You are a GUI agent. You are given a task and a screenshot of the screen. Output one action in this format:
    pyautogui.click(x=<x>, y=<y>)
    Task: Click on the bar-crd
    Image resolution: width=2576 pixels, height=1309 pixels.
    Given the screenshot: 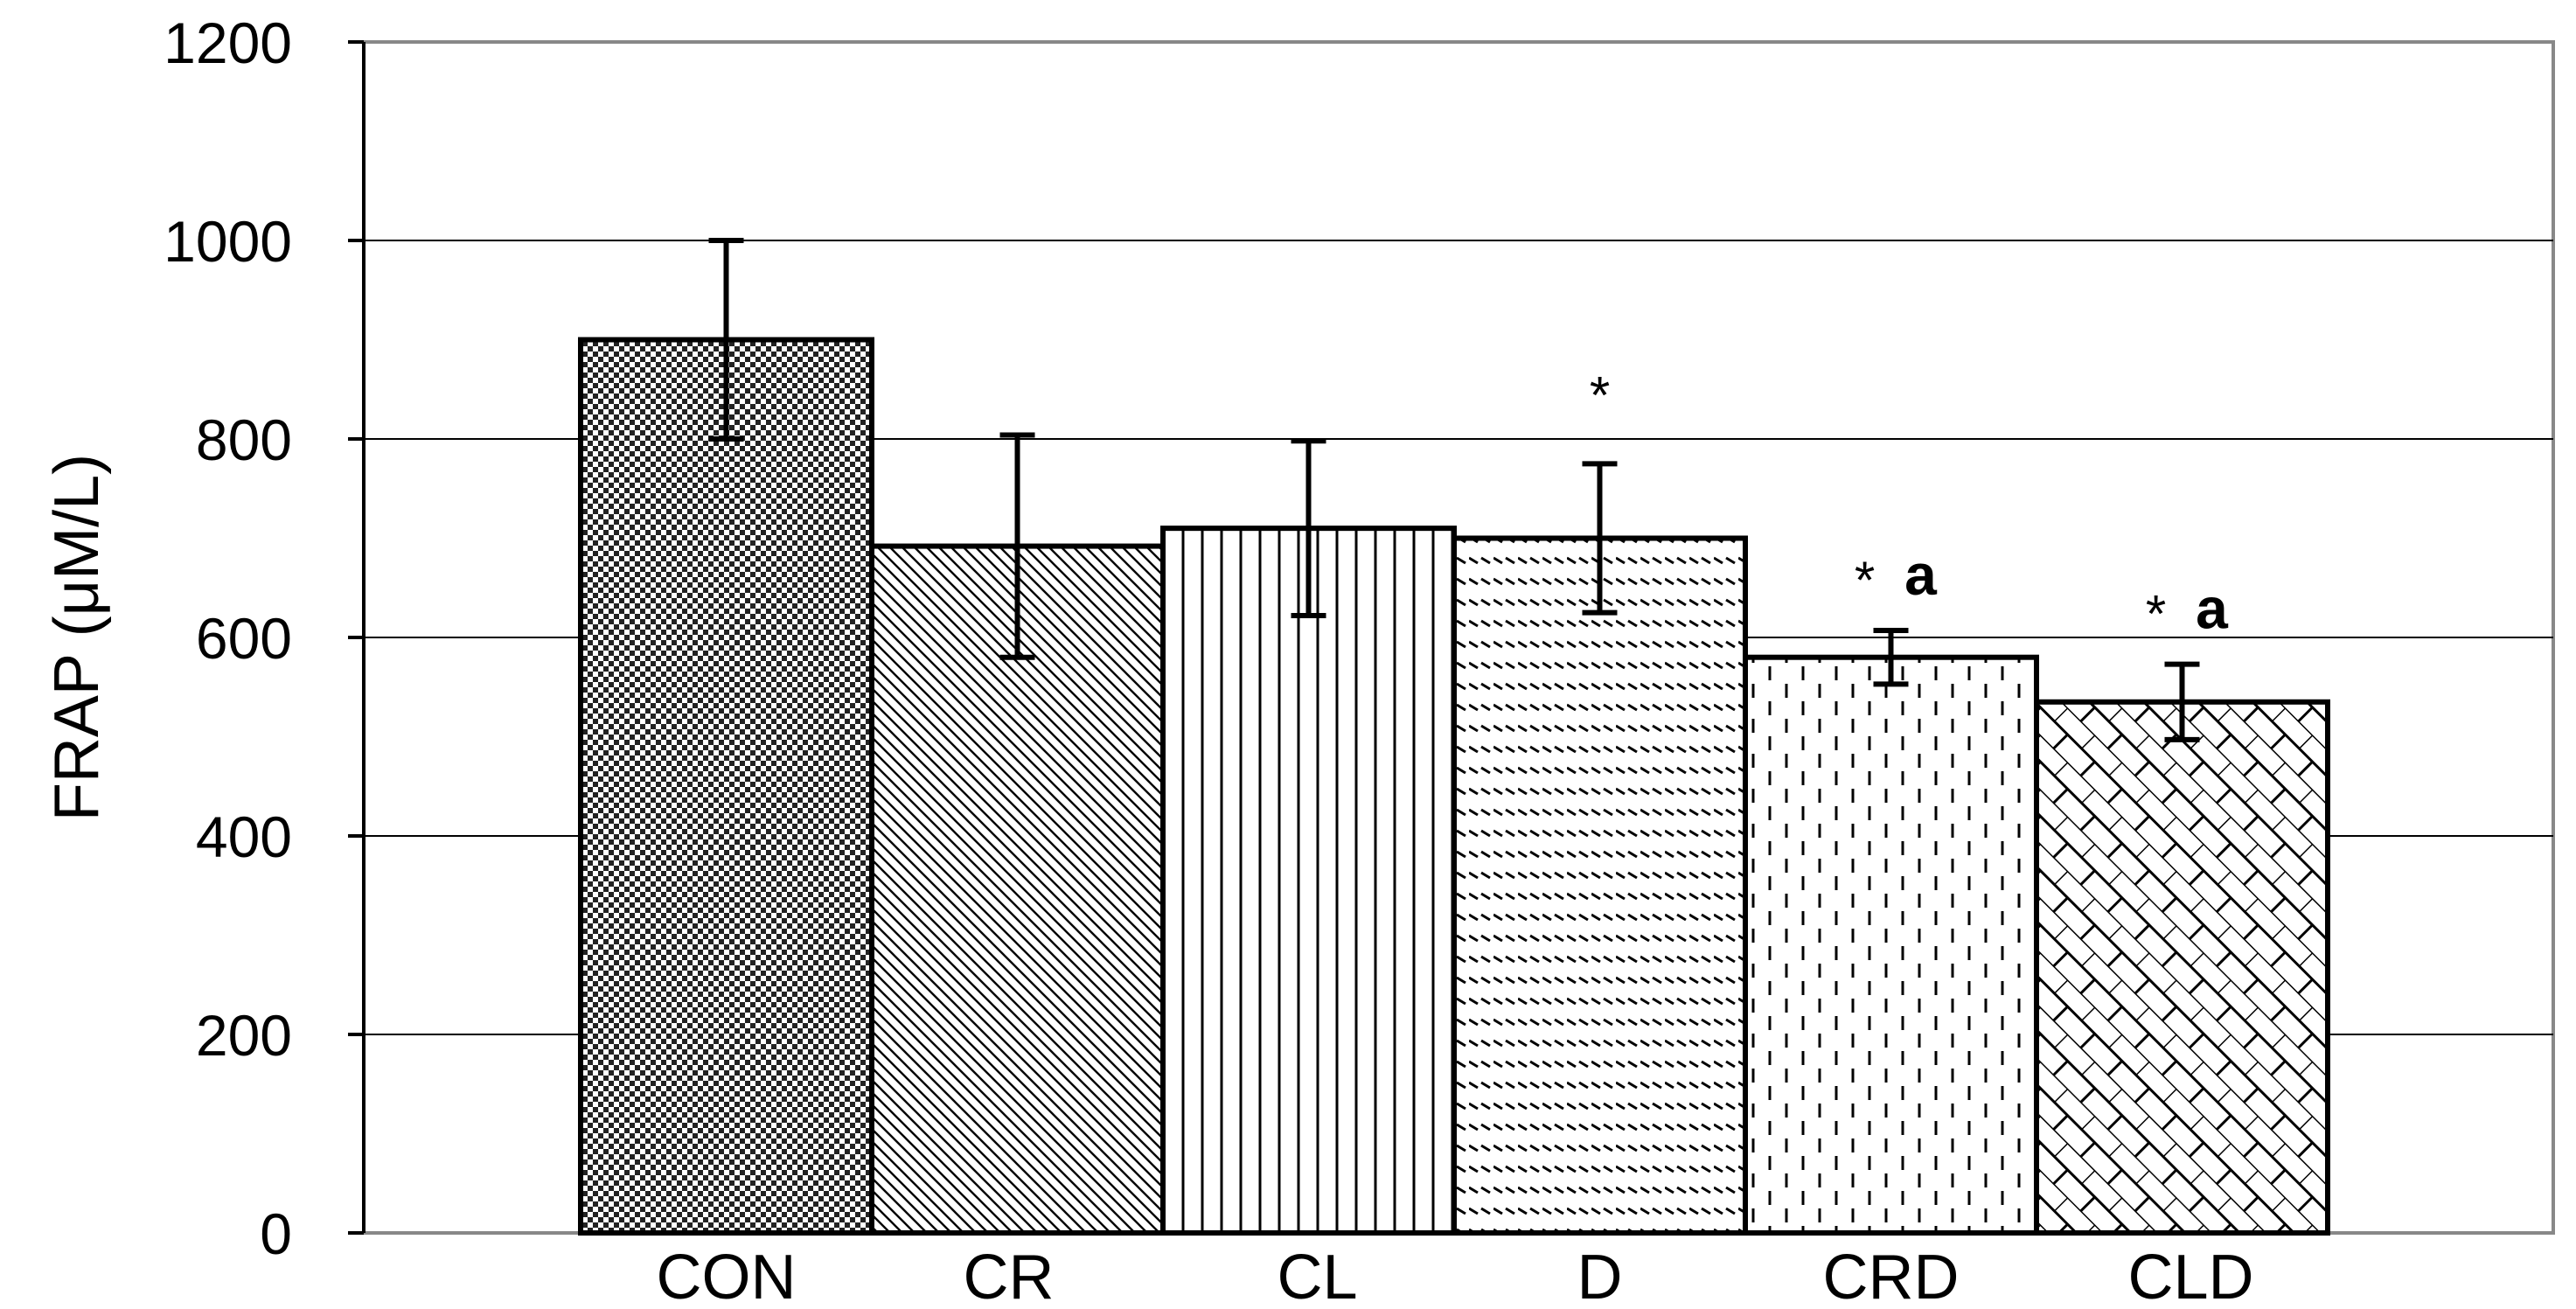 What is the action you would take?
    pyautogui.click(x=1891, y=945)
    